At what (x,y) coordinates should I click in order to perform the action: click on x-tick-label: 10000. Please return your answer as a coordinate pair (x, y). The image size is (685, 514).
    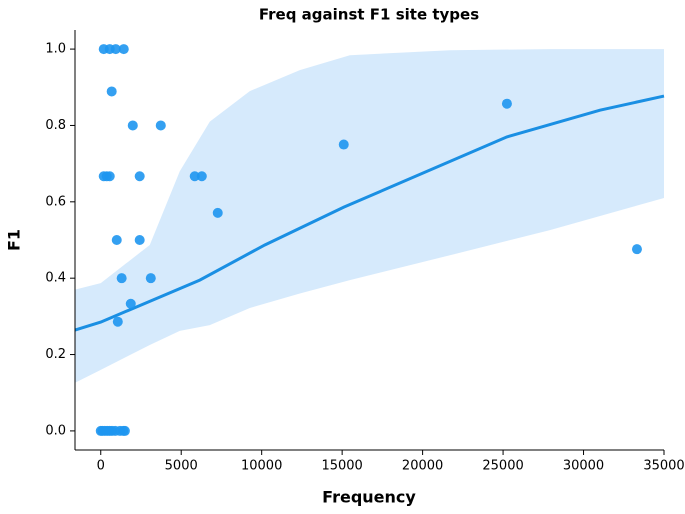
    Looking at the image, I should click on (261, 466).